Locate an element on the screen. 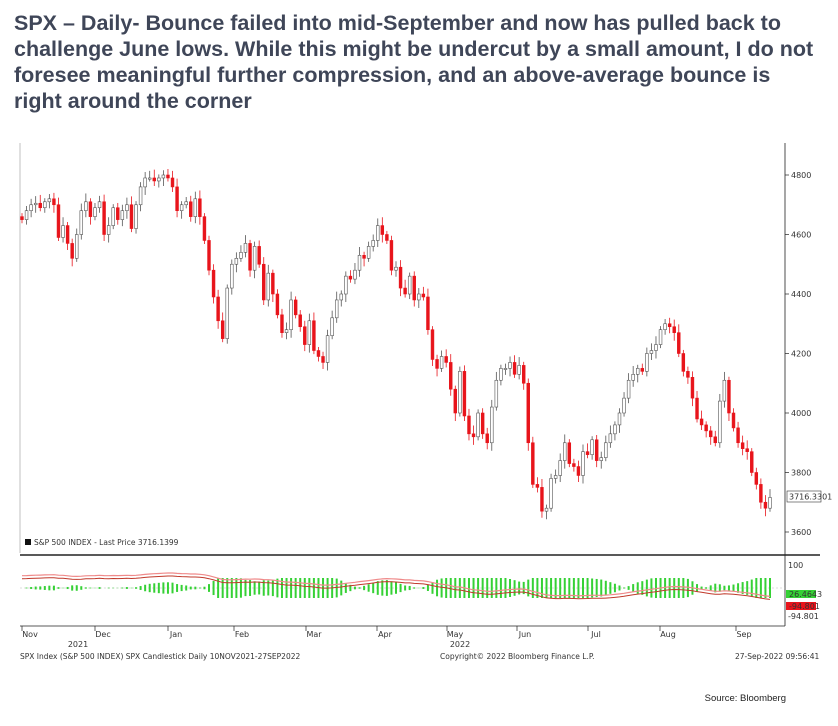 This screenshot has height=726, width=838. y-tick-label: 4400 is located at coordinates (801, 294).